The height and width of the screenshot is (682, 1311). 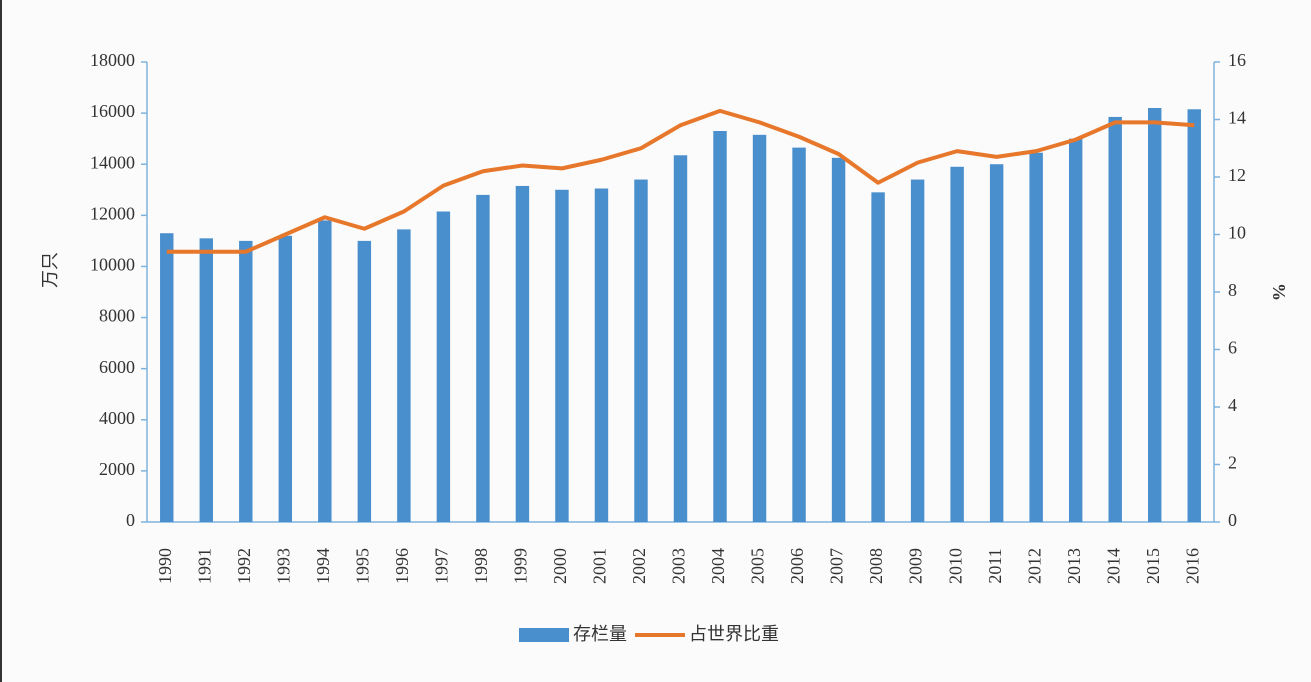 I want to click on y-tick-label: 4000, so click(x=117, y=418).